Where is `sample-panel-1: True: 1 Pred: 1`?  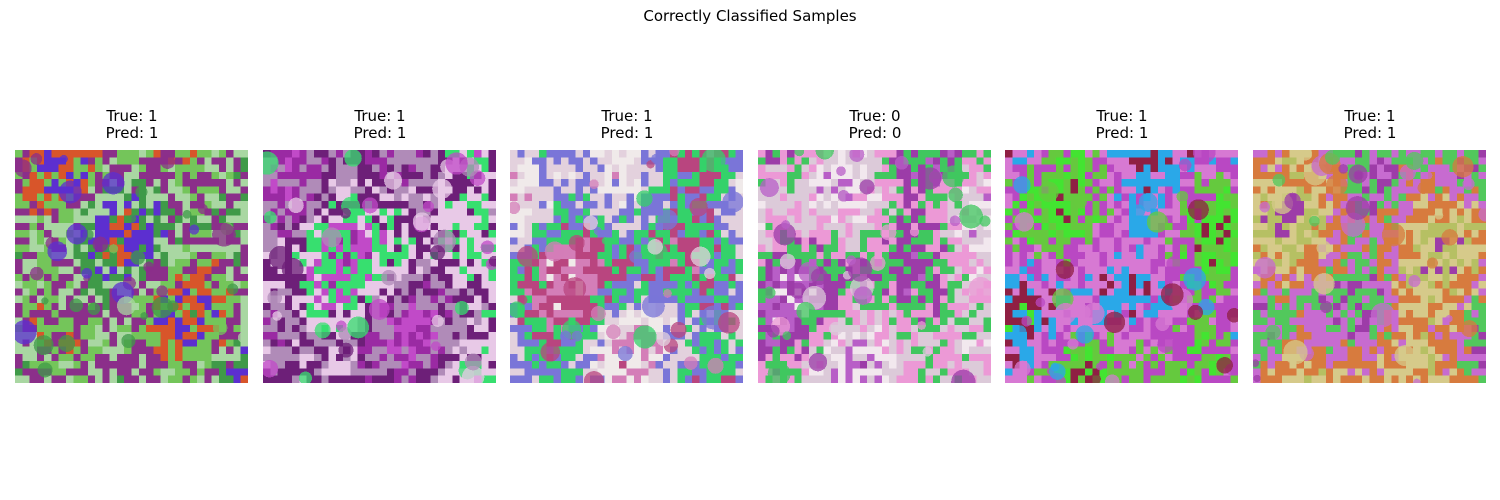
sample-panel-1: True: 1 Pred: 1 is located at coordinates (132, 245).